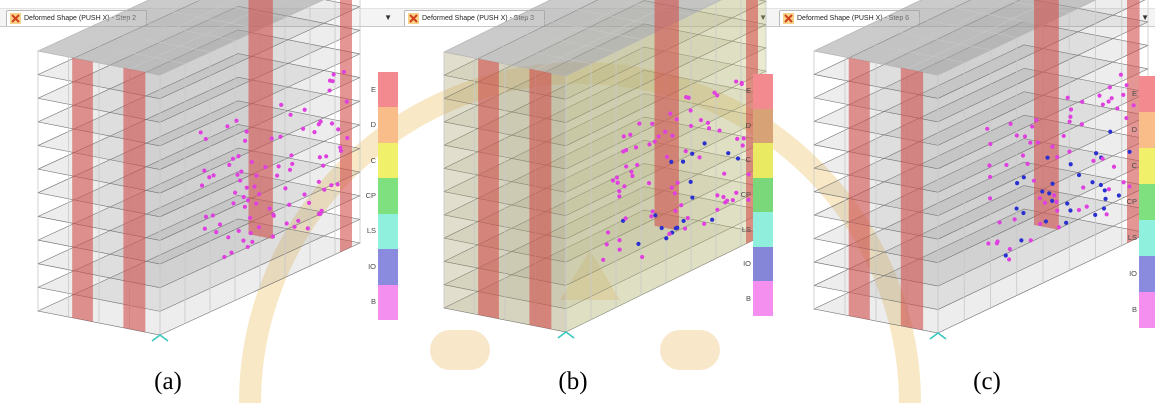 Image resolution: width=1155 pixels, height=403 pixels. Describe the element at coordinates (1132, 237) in the screenshot. I see `legend-label: LS` at that location.